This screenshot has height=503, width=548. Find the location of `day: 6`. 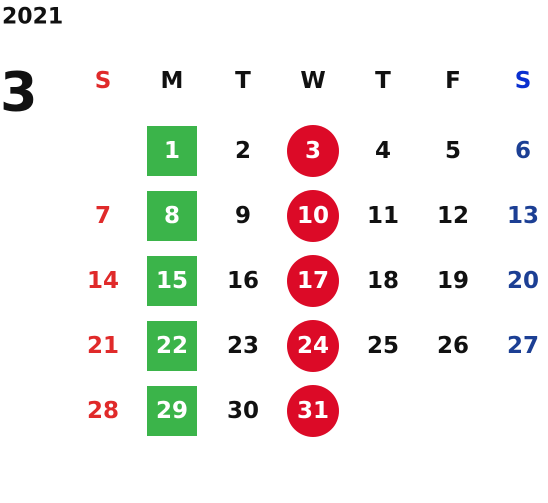

day: 6 is located at coordinates (523, 151).